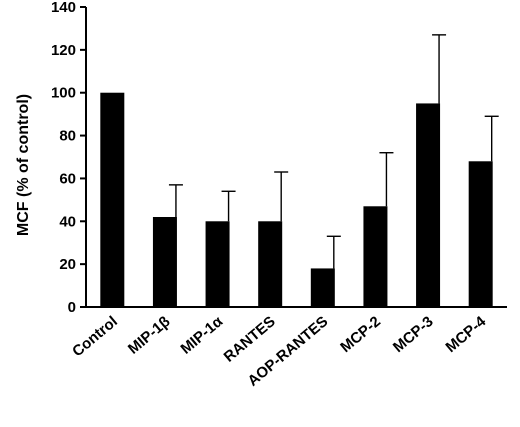 The width and height of the screenshot is (520, 427). What do you see at coordinates (360, 334) in the screenshot?
I see `x-tick-label: MCP-2` at bounding box center [360, 334].